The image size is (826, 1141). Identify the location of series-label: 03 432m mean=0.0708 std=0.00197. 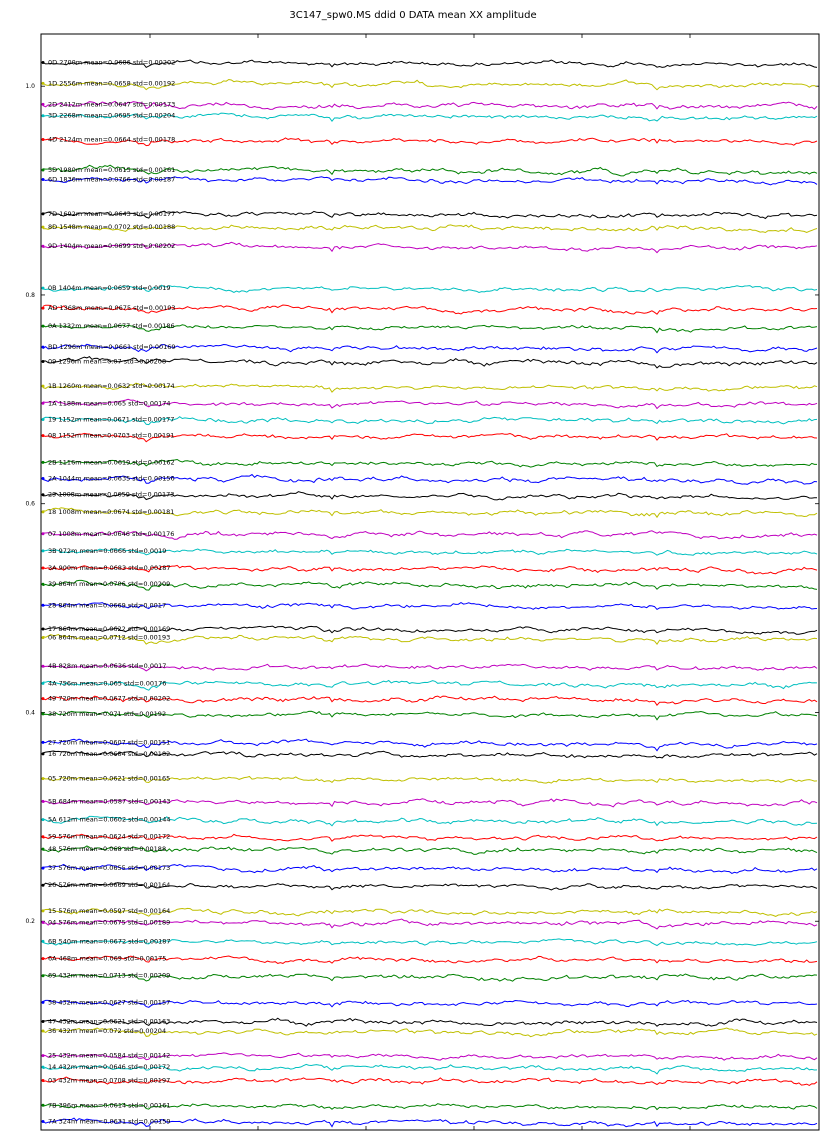
(109, 1081).